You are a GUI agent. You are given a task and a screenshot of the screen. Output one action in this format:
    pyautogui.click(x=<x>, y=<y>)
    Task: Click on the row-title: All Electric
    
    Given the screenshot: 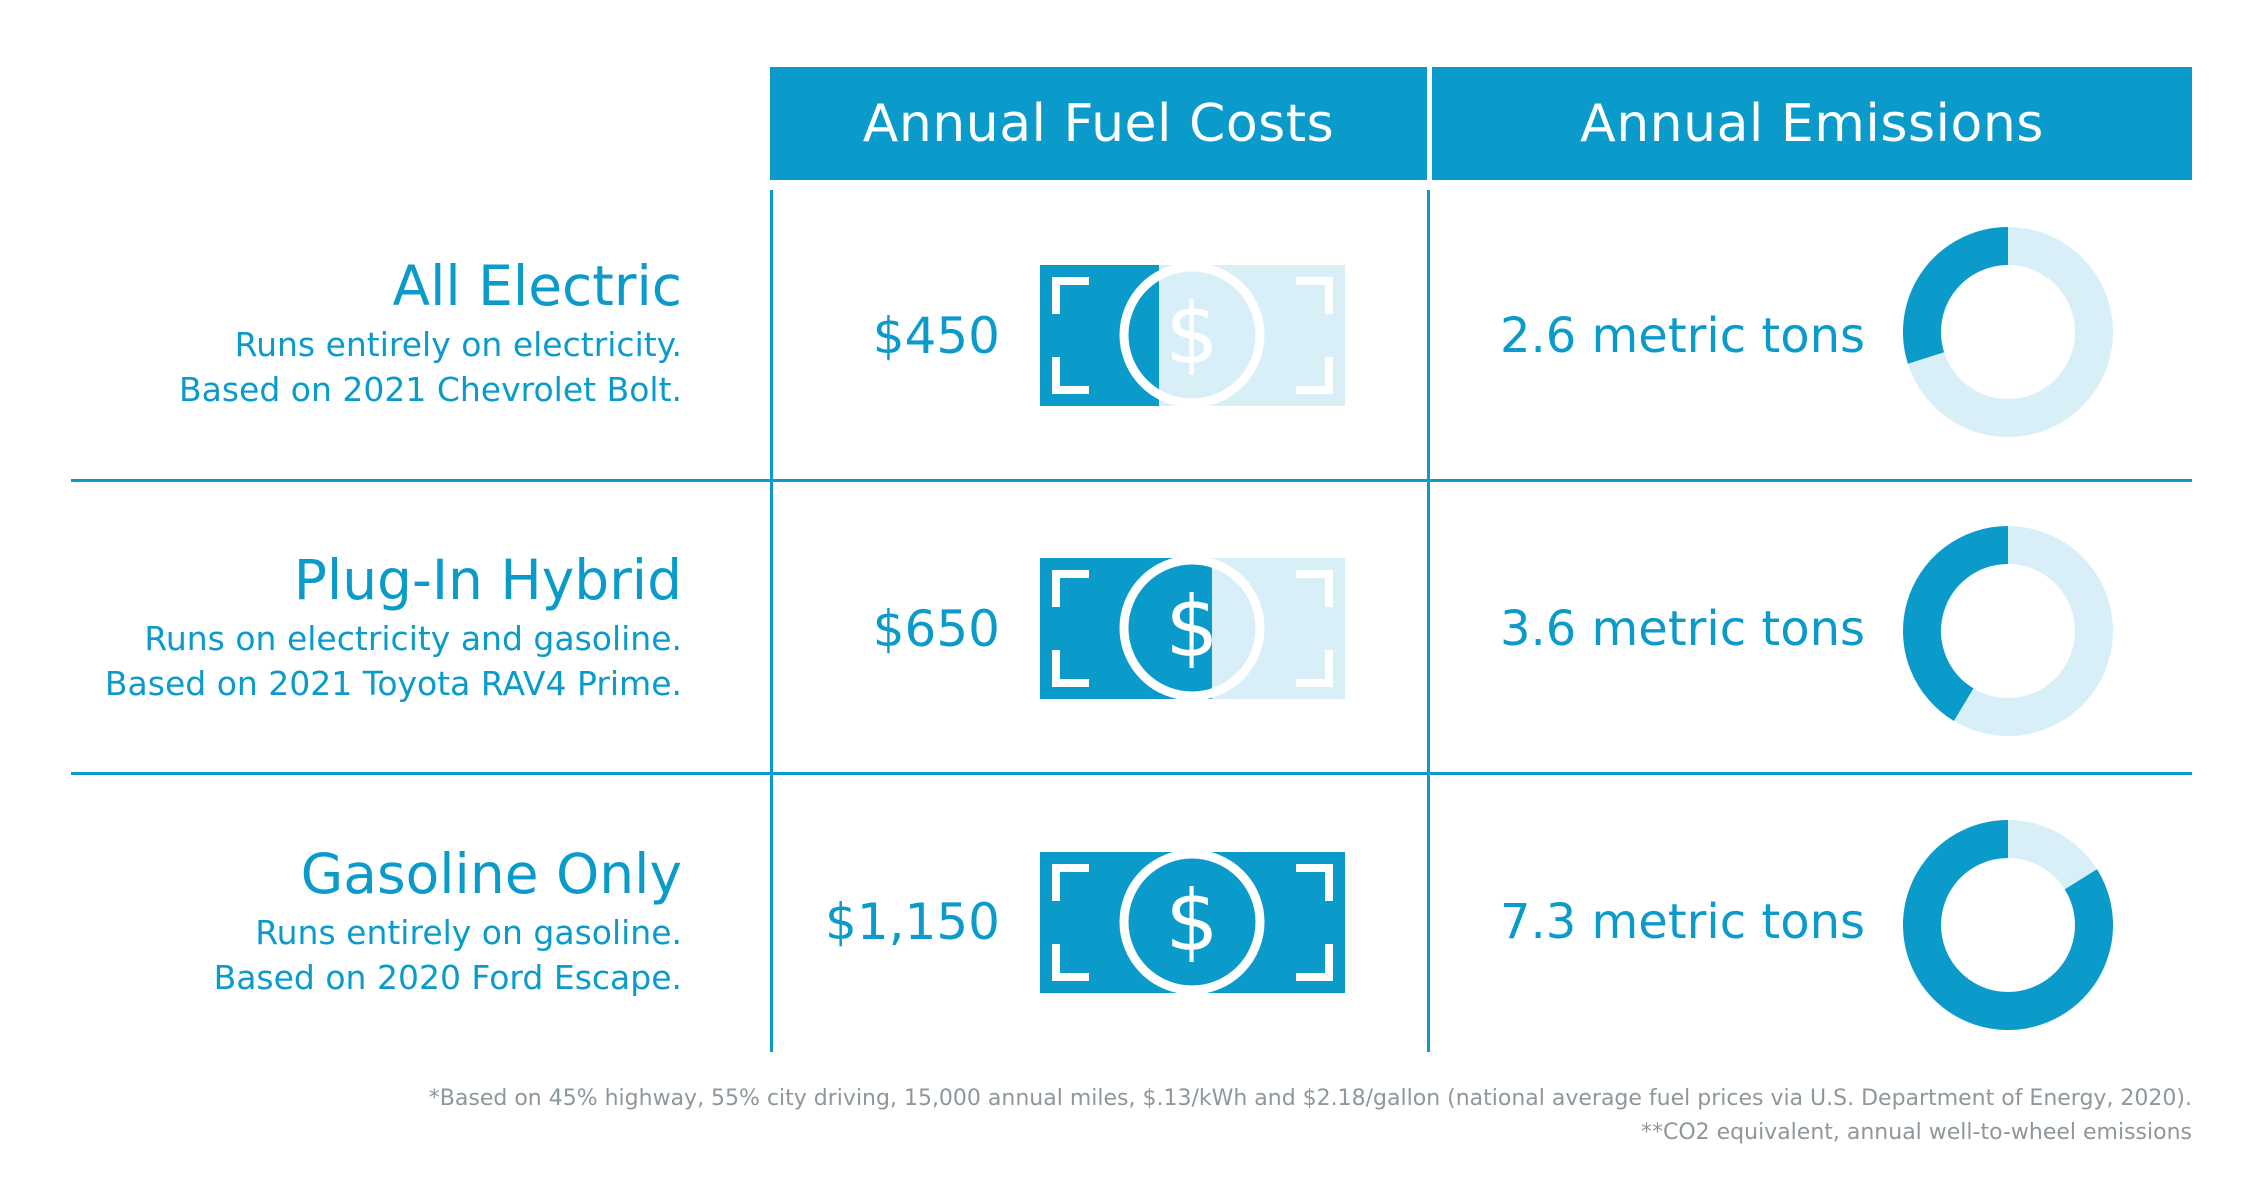 What is the action you would take?
    pyautogui.click(x=537, y=286)
    